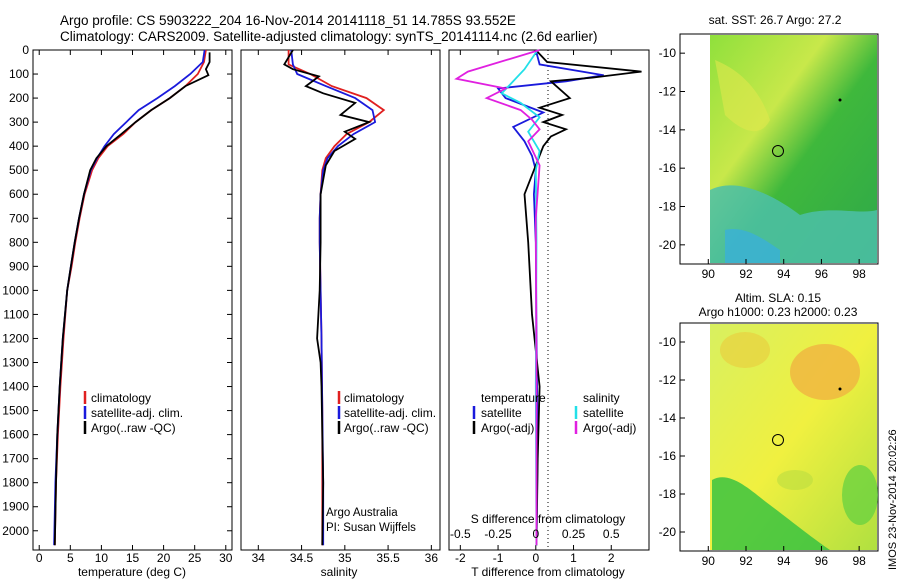 The image size is (900, 580). Describe the element at coordinates (778, 298) in the screenshot. I see `sla-map-title: Altim. SLA: 0.15` at that location.